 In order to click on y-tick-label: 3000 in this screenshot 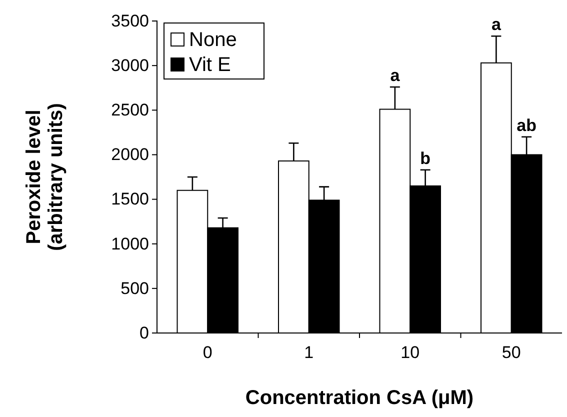, I will do `click(130, 66)`.